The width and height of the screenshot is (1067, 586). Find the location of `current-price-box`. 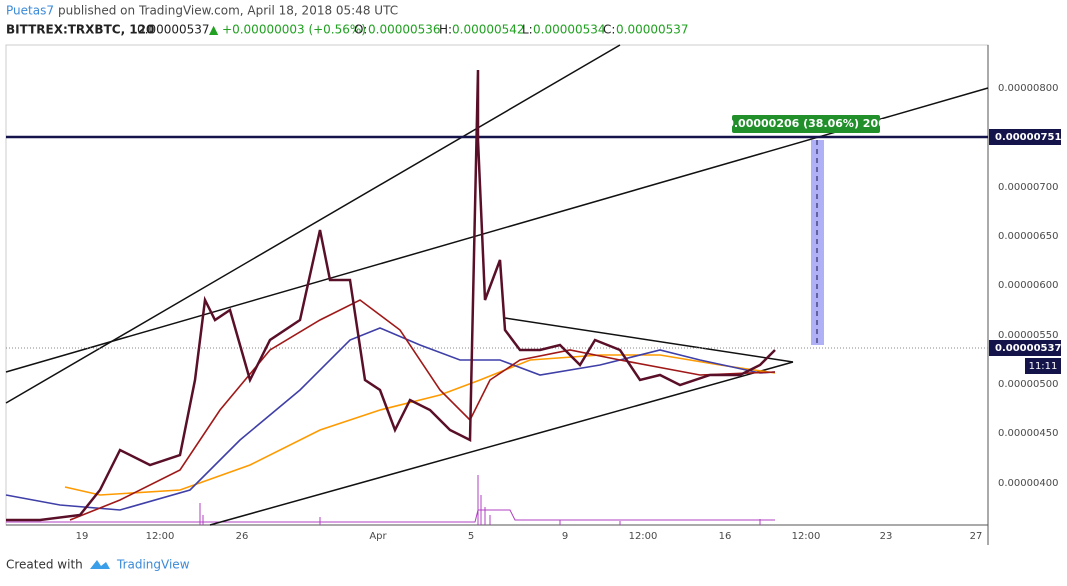

current-price-box is located at coordinates (1025, 348).